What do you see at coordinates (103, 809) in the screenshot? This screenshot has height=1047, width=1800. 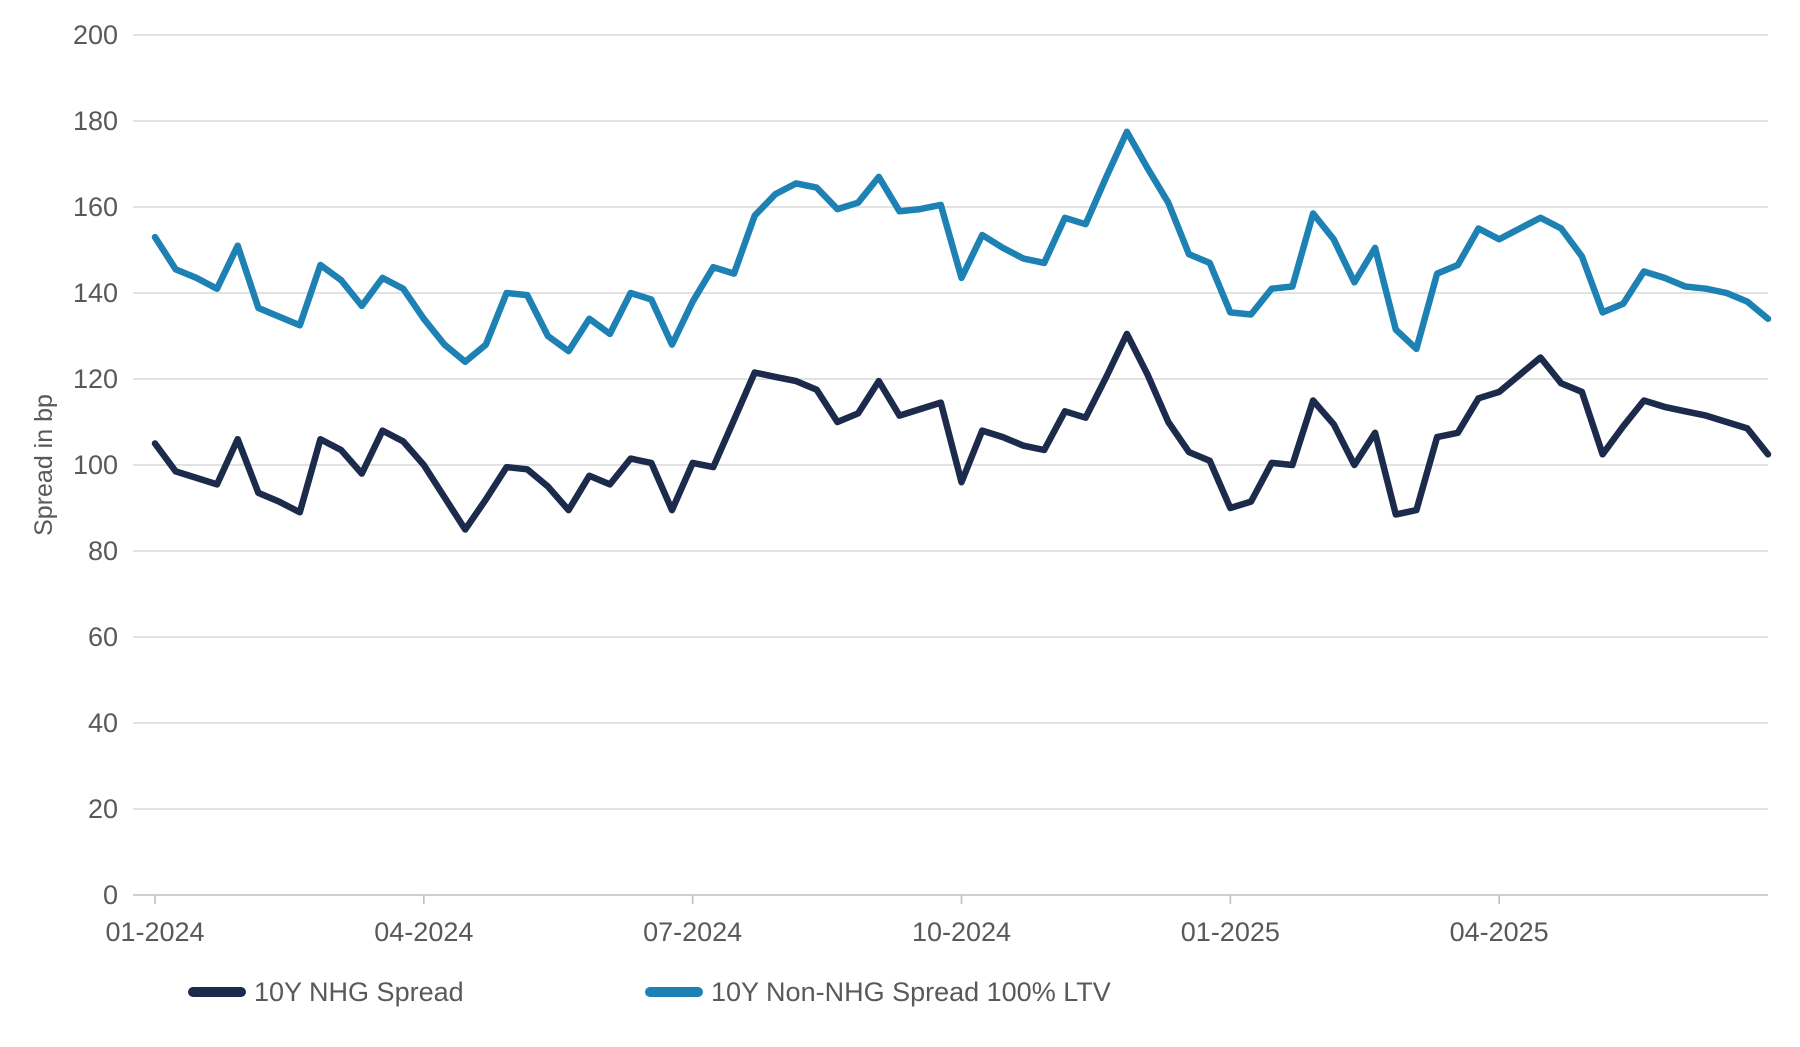 I see `y-tick-label: 20` at bounding box center [103, 809].